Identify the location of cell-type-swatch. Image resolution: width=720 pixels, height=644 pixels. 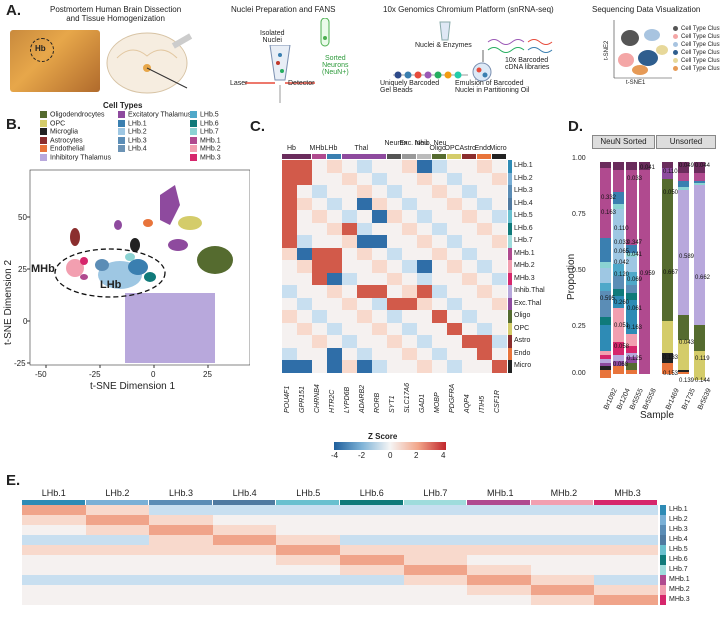
(193, 140).